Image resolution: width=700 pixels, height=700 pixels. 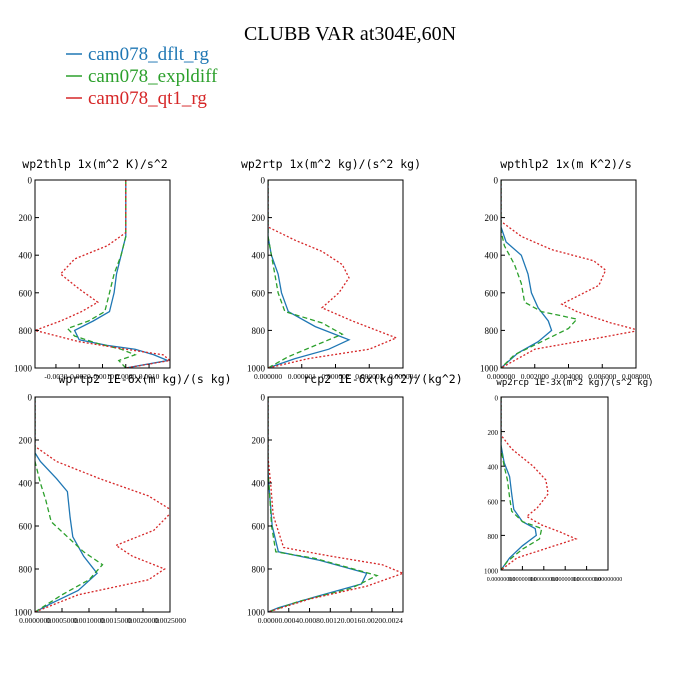 What do you see at coordinates (94, 164) in the screenshot?
I see `panel-title: wp2thlp 1x(m^2 K)/s^2` at bounding box center [94, 164].